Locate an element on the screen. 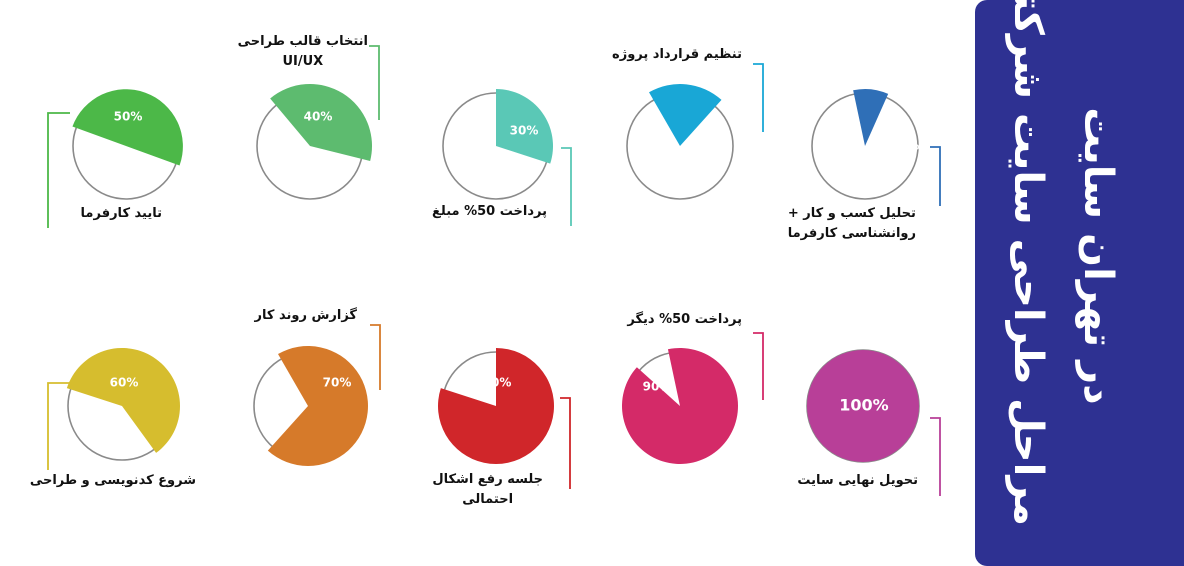 This screenshot has height=566, width=1184. step-label-line: پرداخت 50% دیگر is located at coordinates (684, 319).